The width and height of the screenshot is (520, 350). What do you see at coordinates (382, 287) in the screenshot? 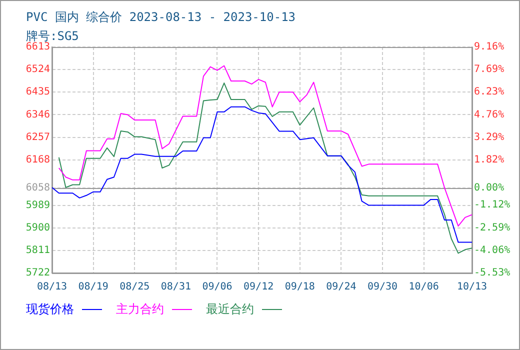
I see `x-tick-label: 09/30` at bounding box center [382, 287].